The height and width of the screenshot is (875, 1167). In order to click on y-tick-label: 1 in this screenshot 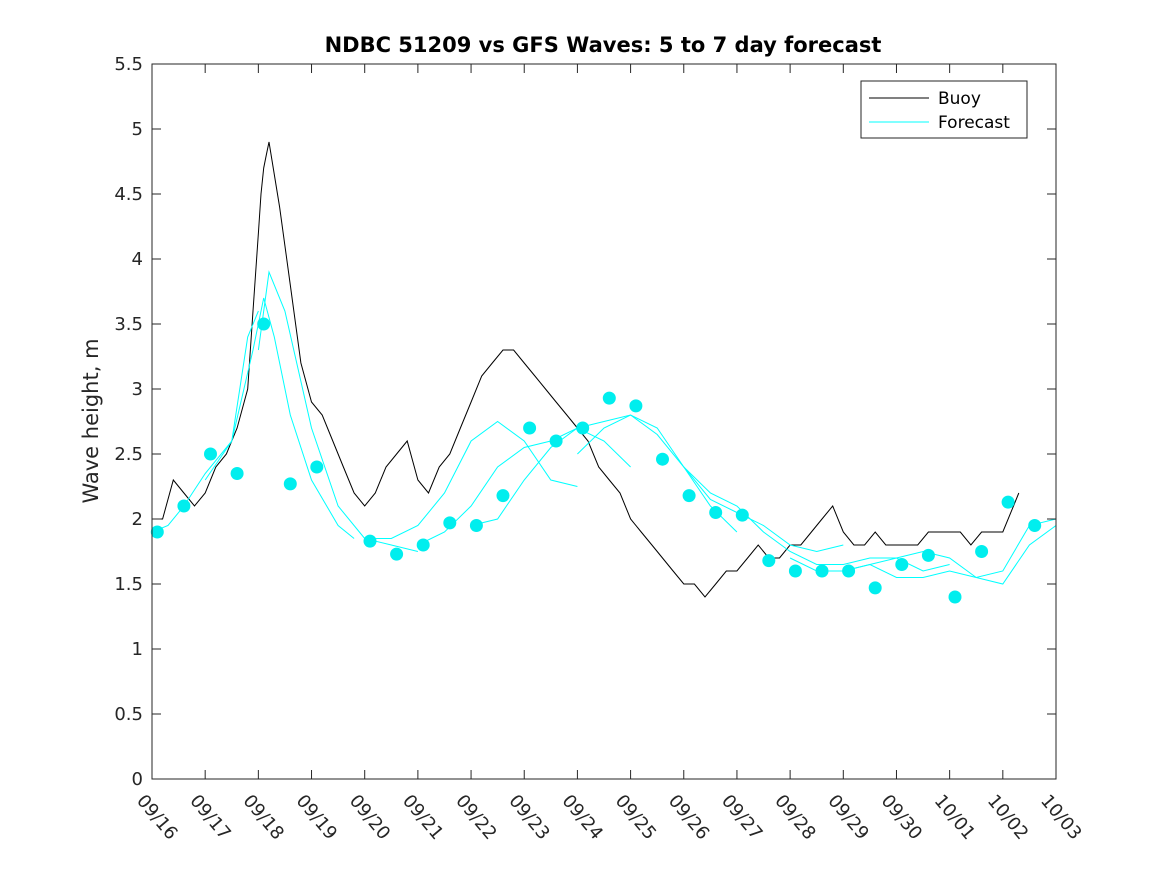, I will do `click(137, 649)`.